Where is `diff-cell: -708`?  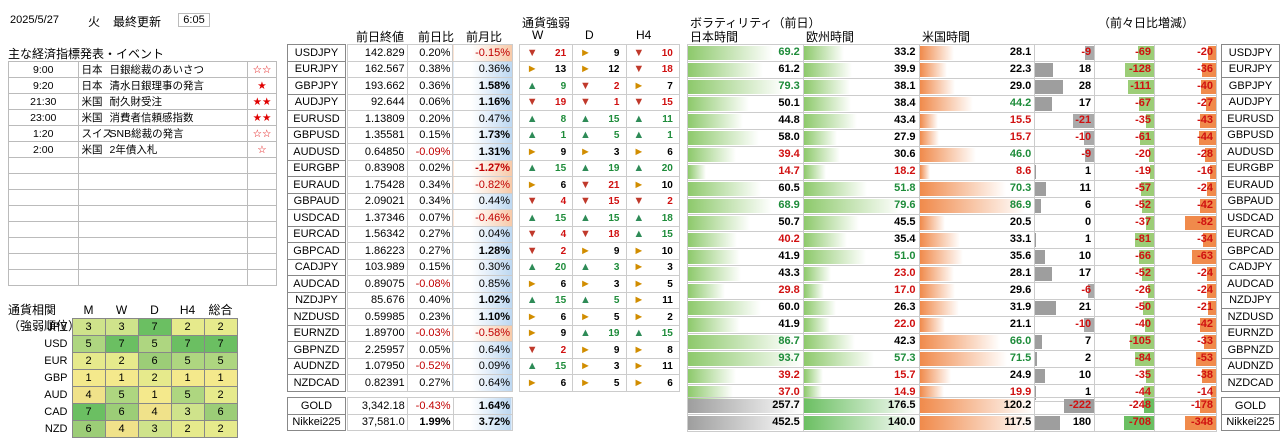 diff-cell: -708 is located at coordinates (1125, 423).